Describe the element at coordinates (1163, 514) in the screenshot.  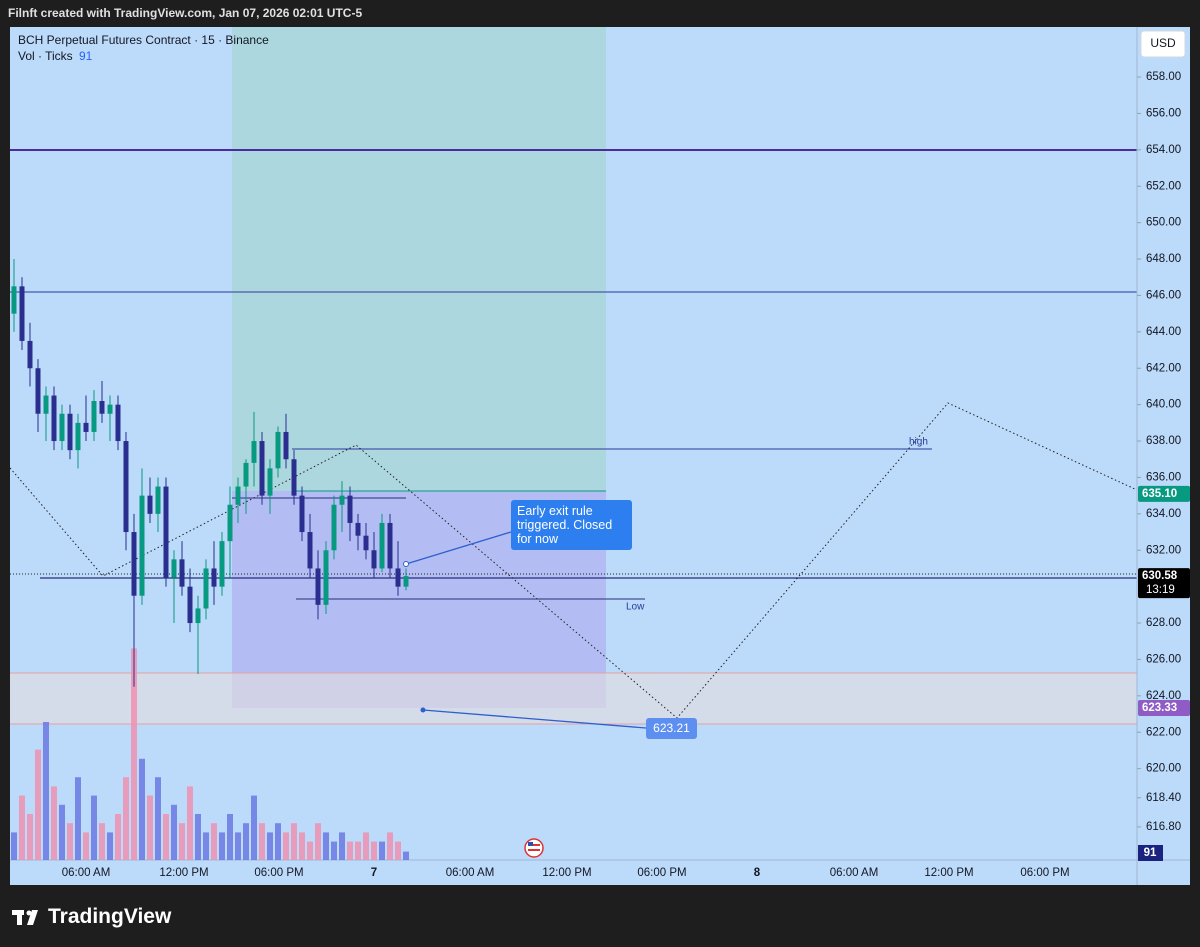
I see `y-tick-label: 634.00` at that location.